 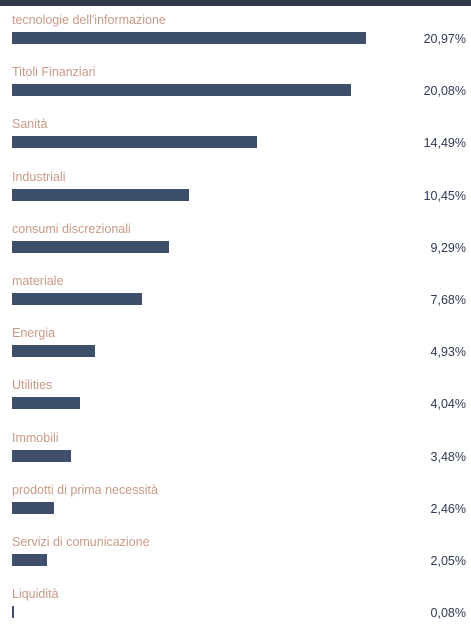 What do you see at coordinates (448, 457) in the screenshot?
I see `value-label: 3,48%` at bounding box center [448, 457].